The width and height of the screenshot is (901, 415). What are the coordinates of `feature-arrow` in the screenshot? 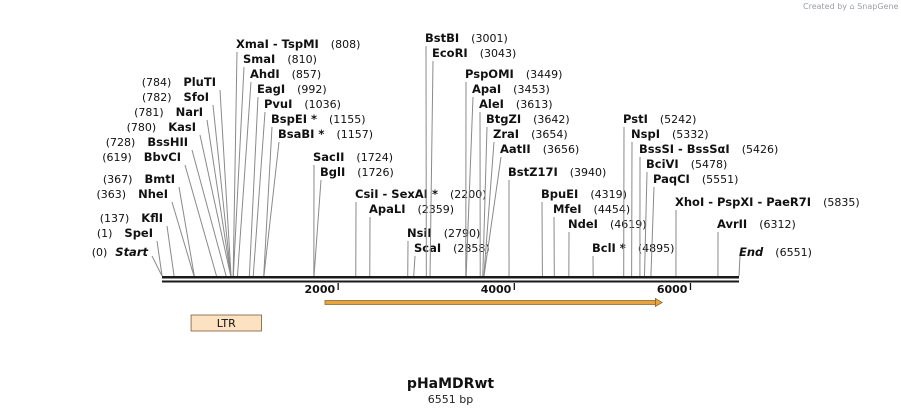 It's located at (493, 302).